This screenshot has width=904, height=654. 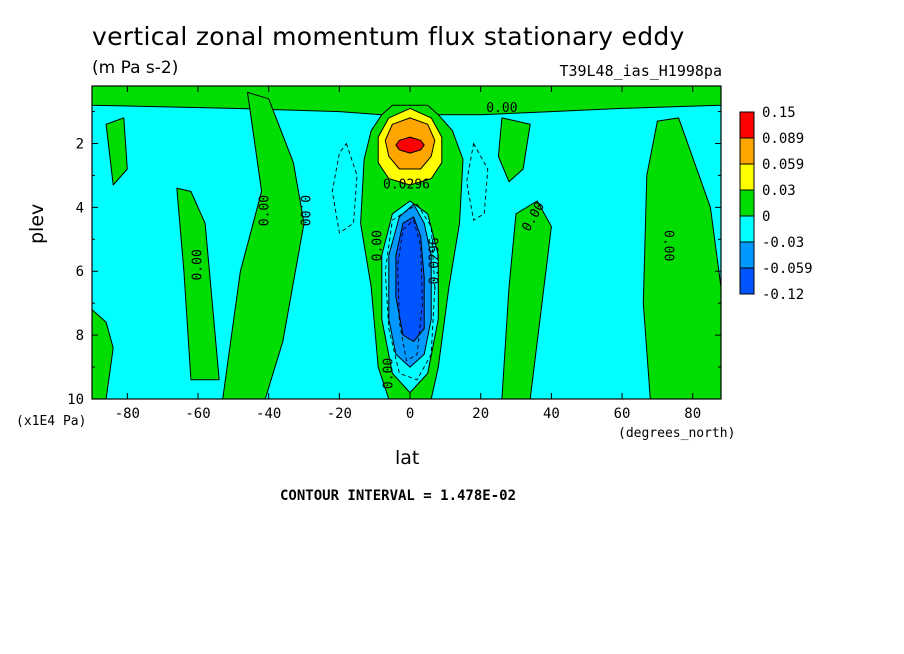 What do you see at coordinates (378, 245) in the screenshot?
I see `contour-label-4: 0.00` at bounding box center [378, 245].